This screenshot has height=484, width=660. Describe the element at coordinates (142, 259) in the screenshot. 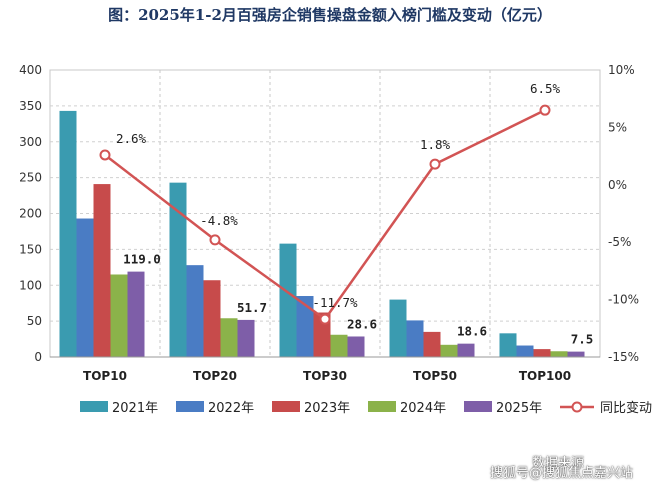

I see `bar-data-label: 119.0` at that location.